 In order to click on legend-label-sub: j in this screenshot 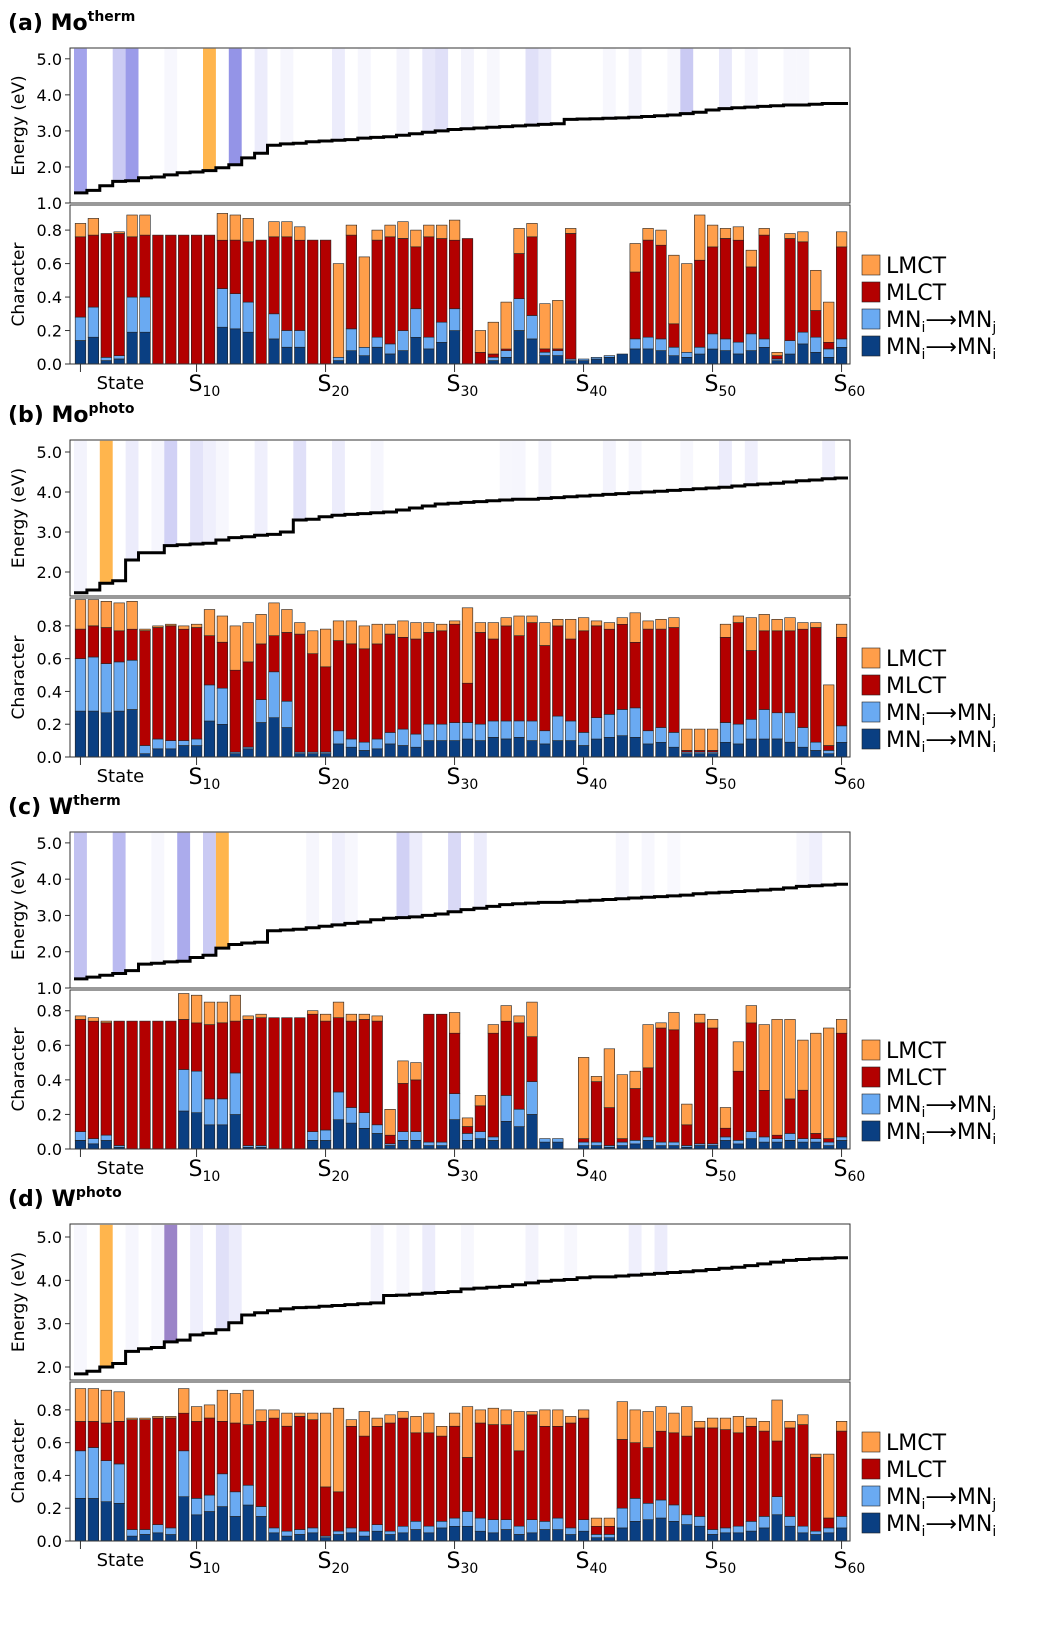, I will do `click(993, 1505)`.